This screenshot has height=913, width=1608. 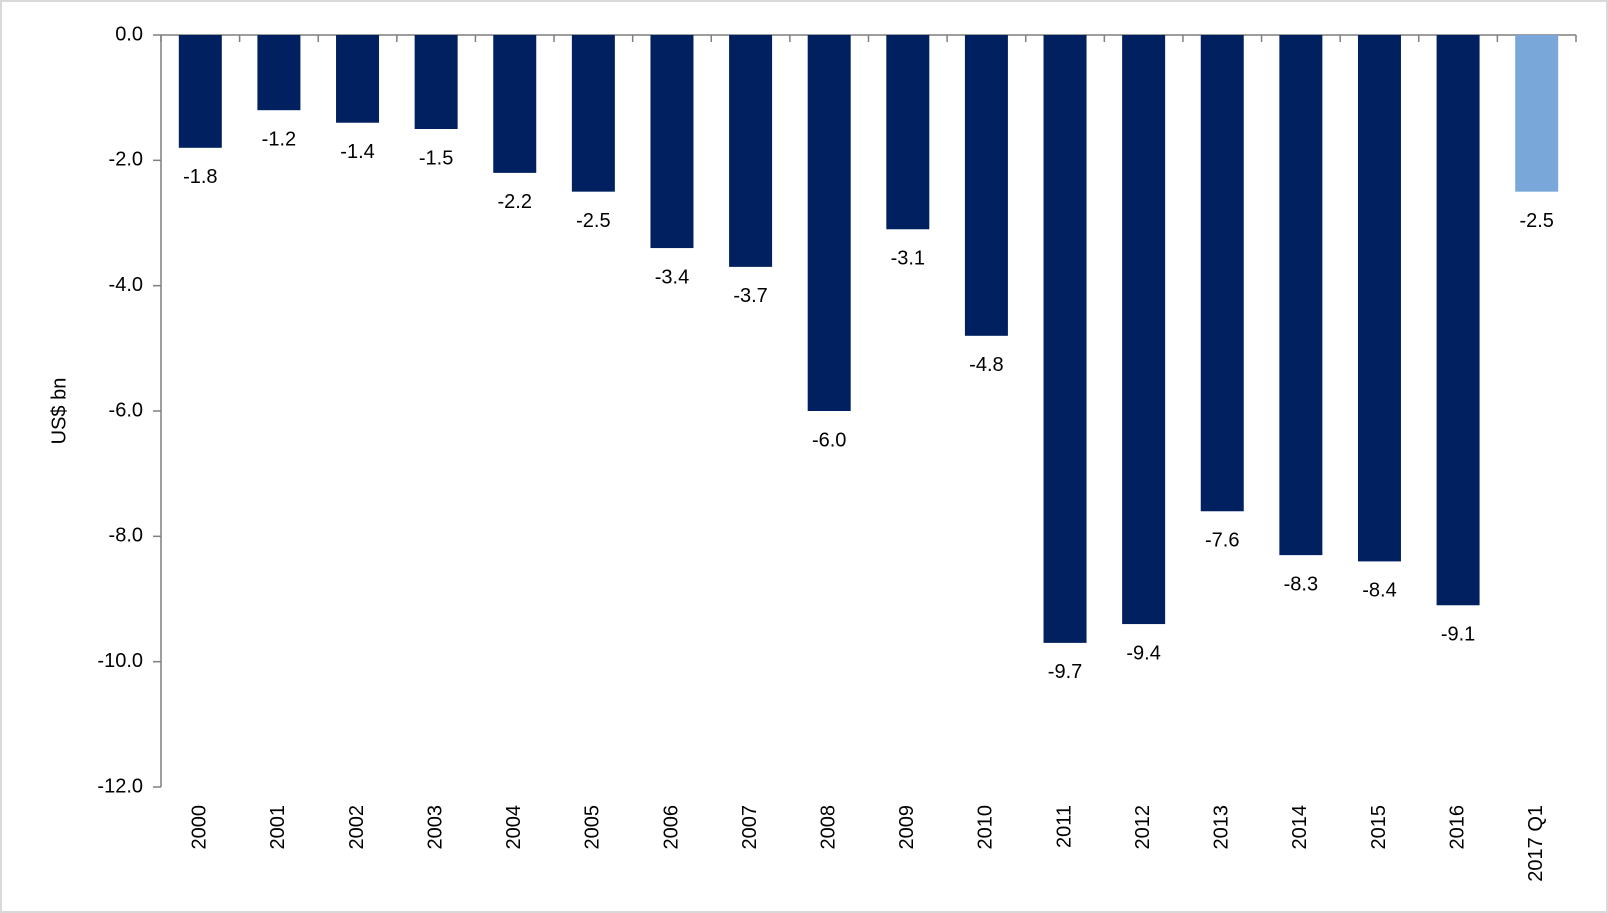 What do you see at coordinates (200, 177) in the screenshot?
I see `value-label: -1.8` at bounding box center [200, 177].